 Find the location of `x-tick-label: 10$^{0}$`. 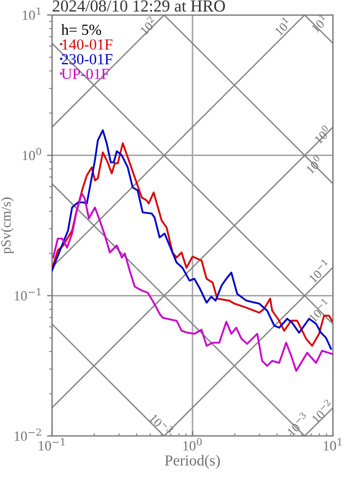

x-tick-label: 10$^{0}$ is located at coordinates (192, 444).